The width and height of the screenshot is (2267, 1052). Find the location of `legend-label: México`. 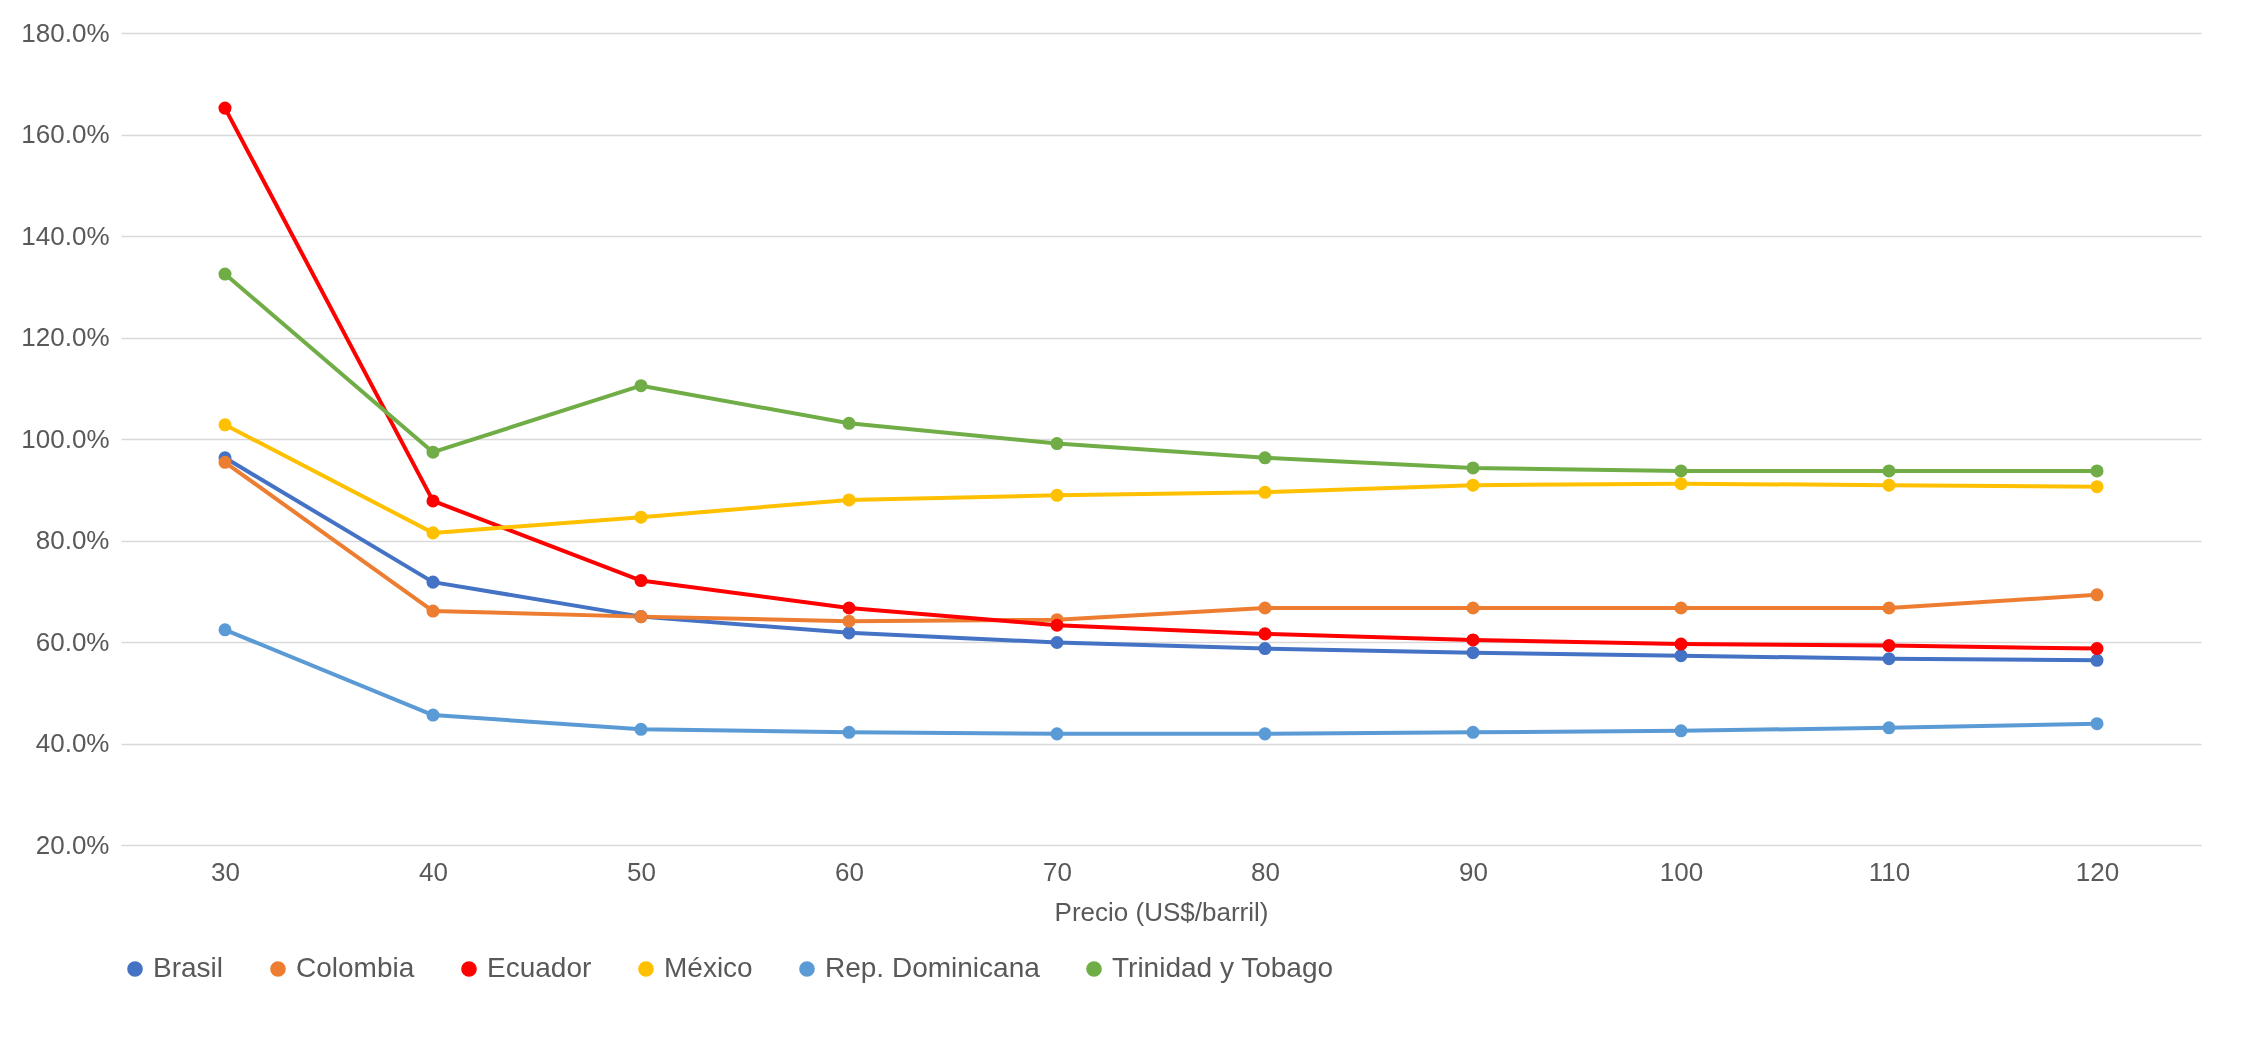

legend-label: México is located at coordinates (708, 967).